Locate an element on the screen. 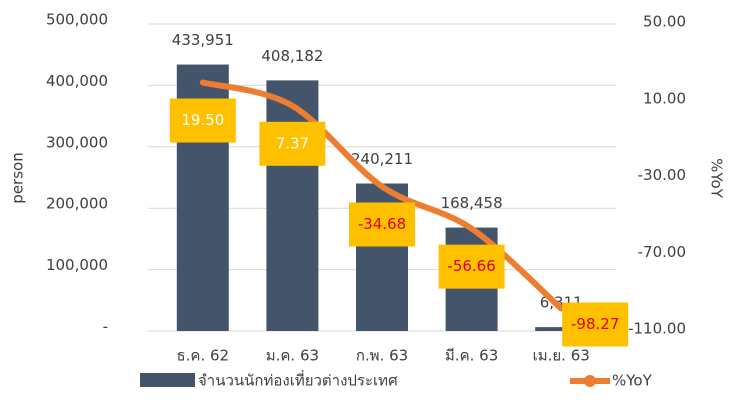  x-tick-label: ก.พ. 63 is located at coordinates (382, 356).